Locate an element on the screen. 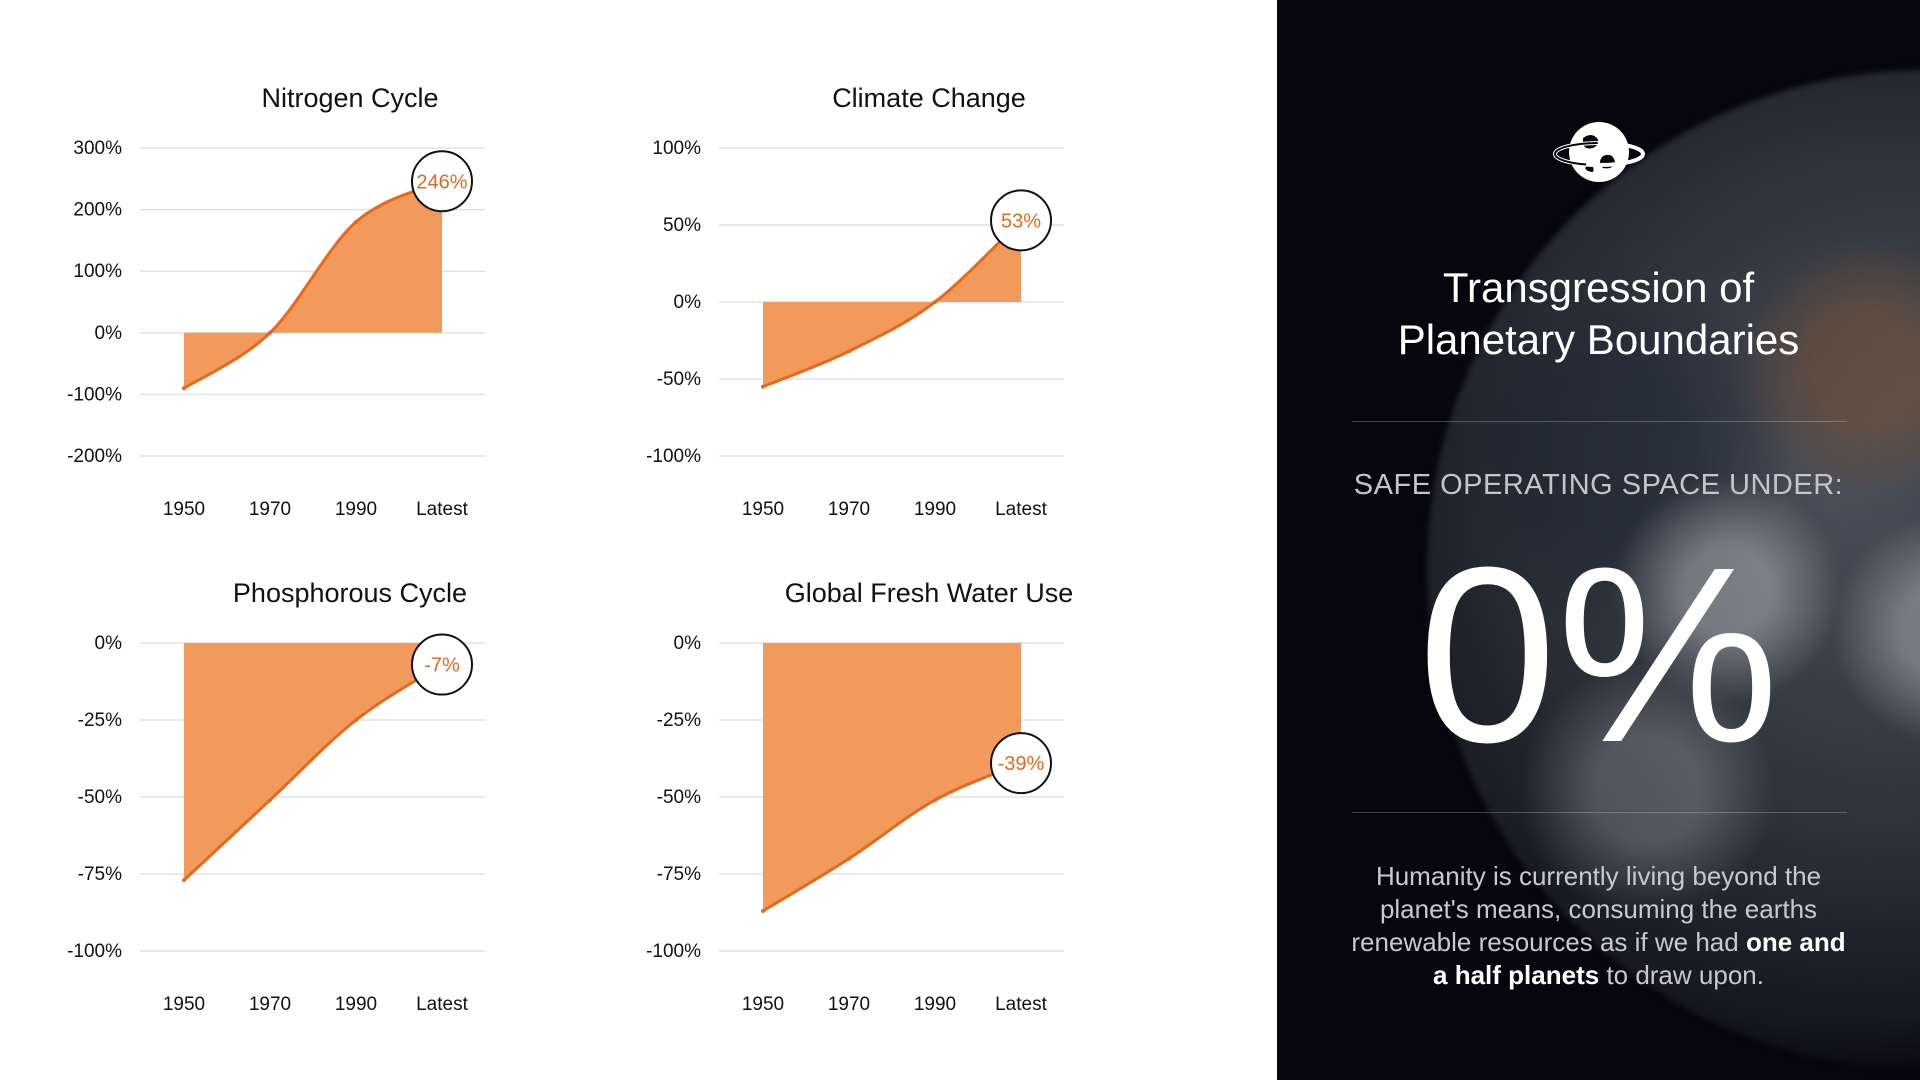 This screenshot has width=1920, height=1080. chart-title: Global Fresh Water Use is located at coordinates (929, 593).